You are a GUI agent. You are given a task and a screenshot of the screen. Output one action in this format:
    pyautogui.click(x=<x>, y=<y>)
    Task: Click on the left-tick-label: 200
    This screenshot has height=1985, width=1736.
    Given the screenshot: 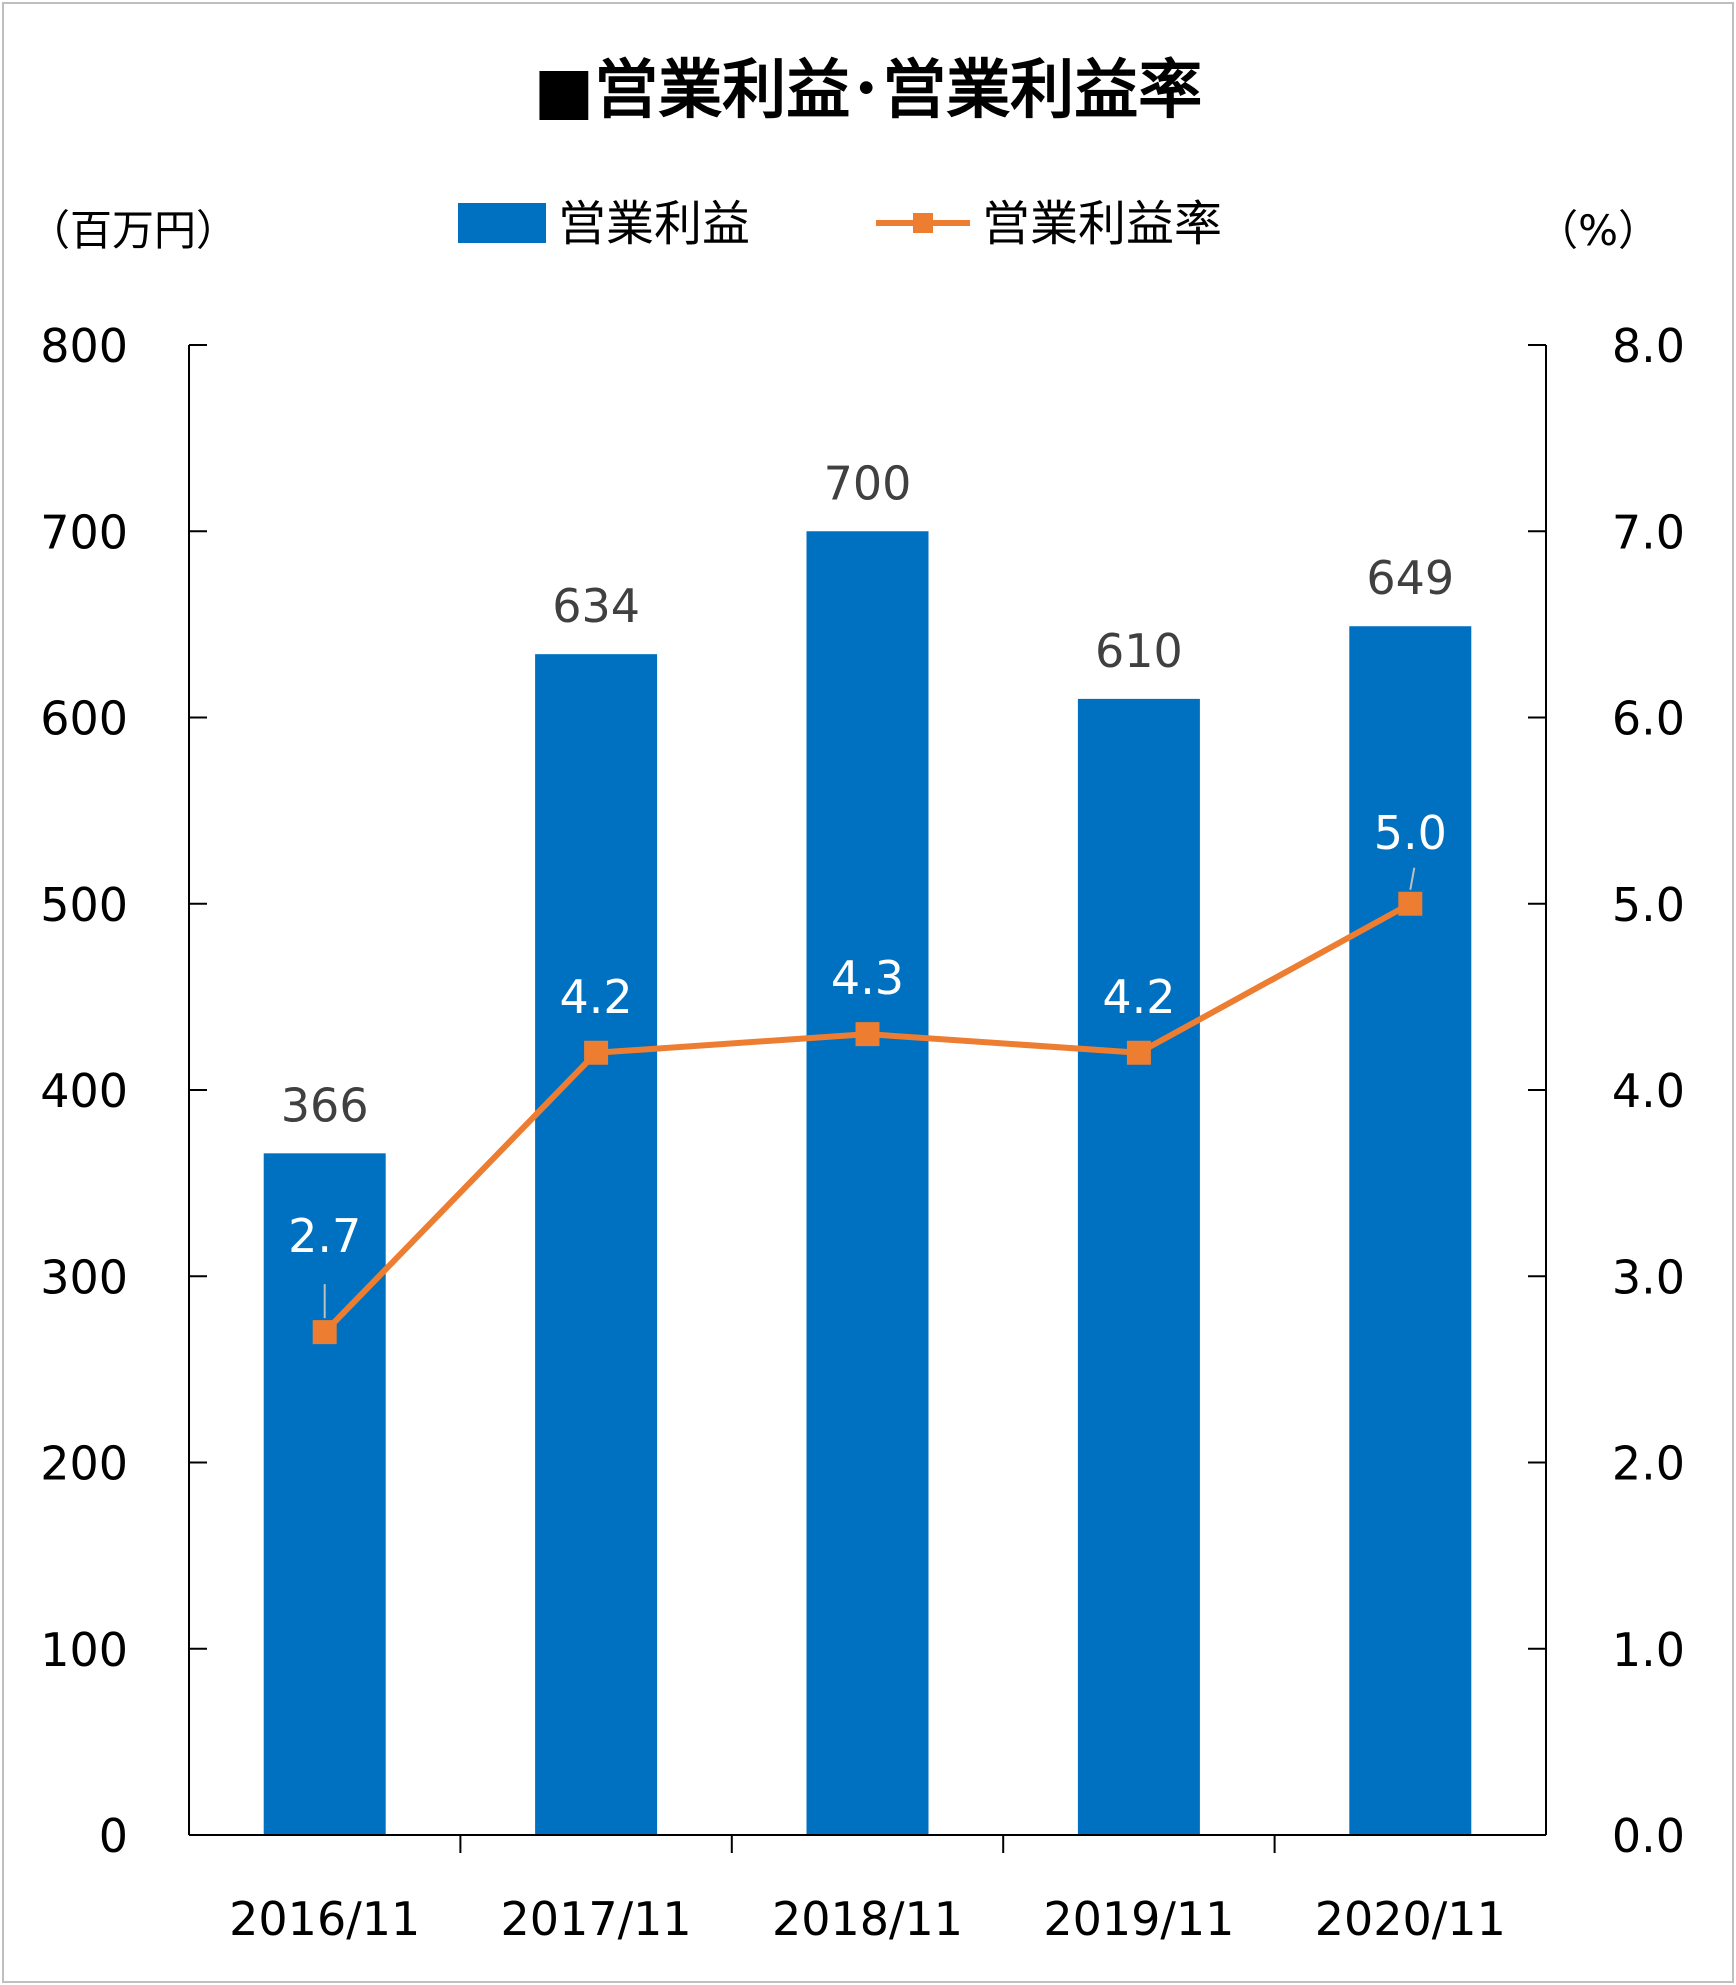 What is the action you would take?
    pyautogui.click(x=84, y=1464)
    